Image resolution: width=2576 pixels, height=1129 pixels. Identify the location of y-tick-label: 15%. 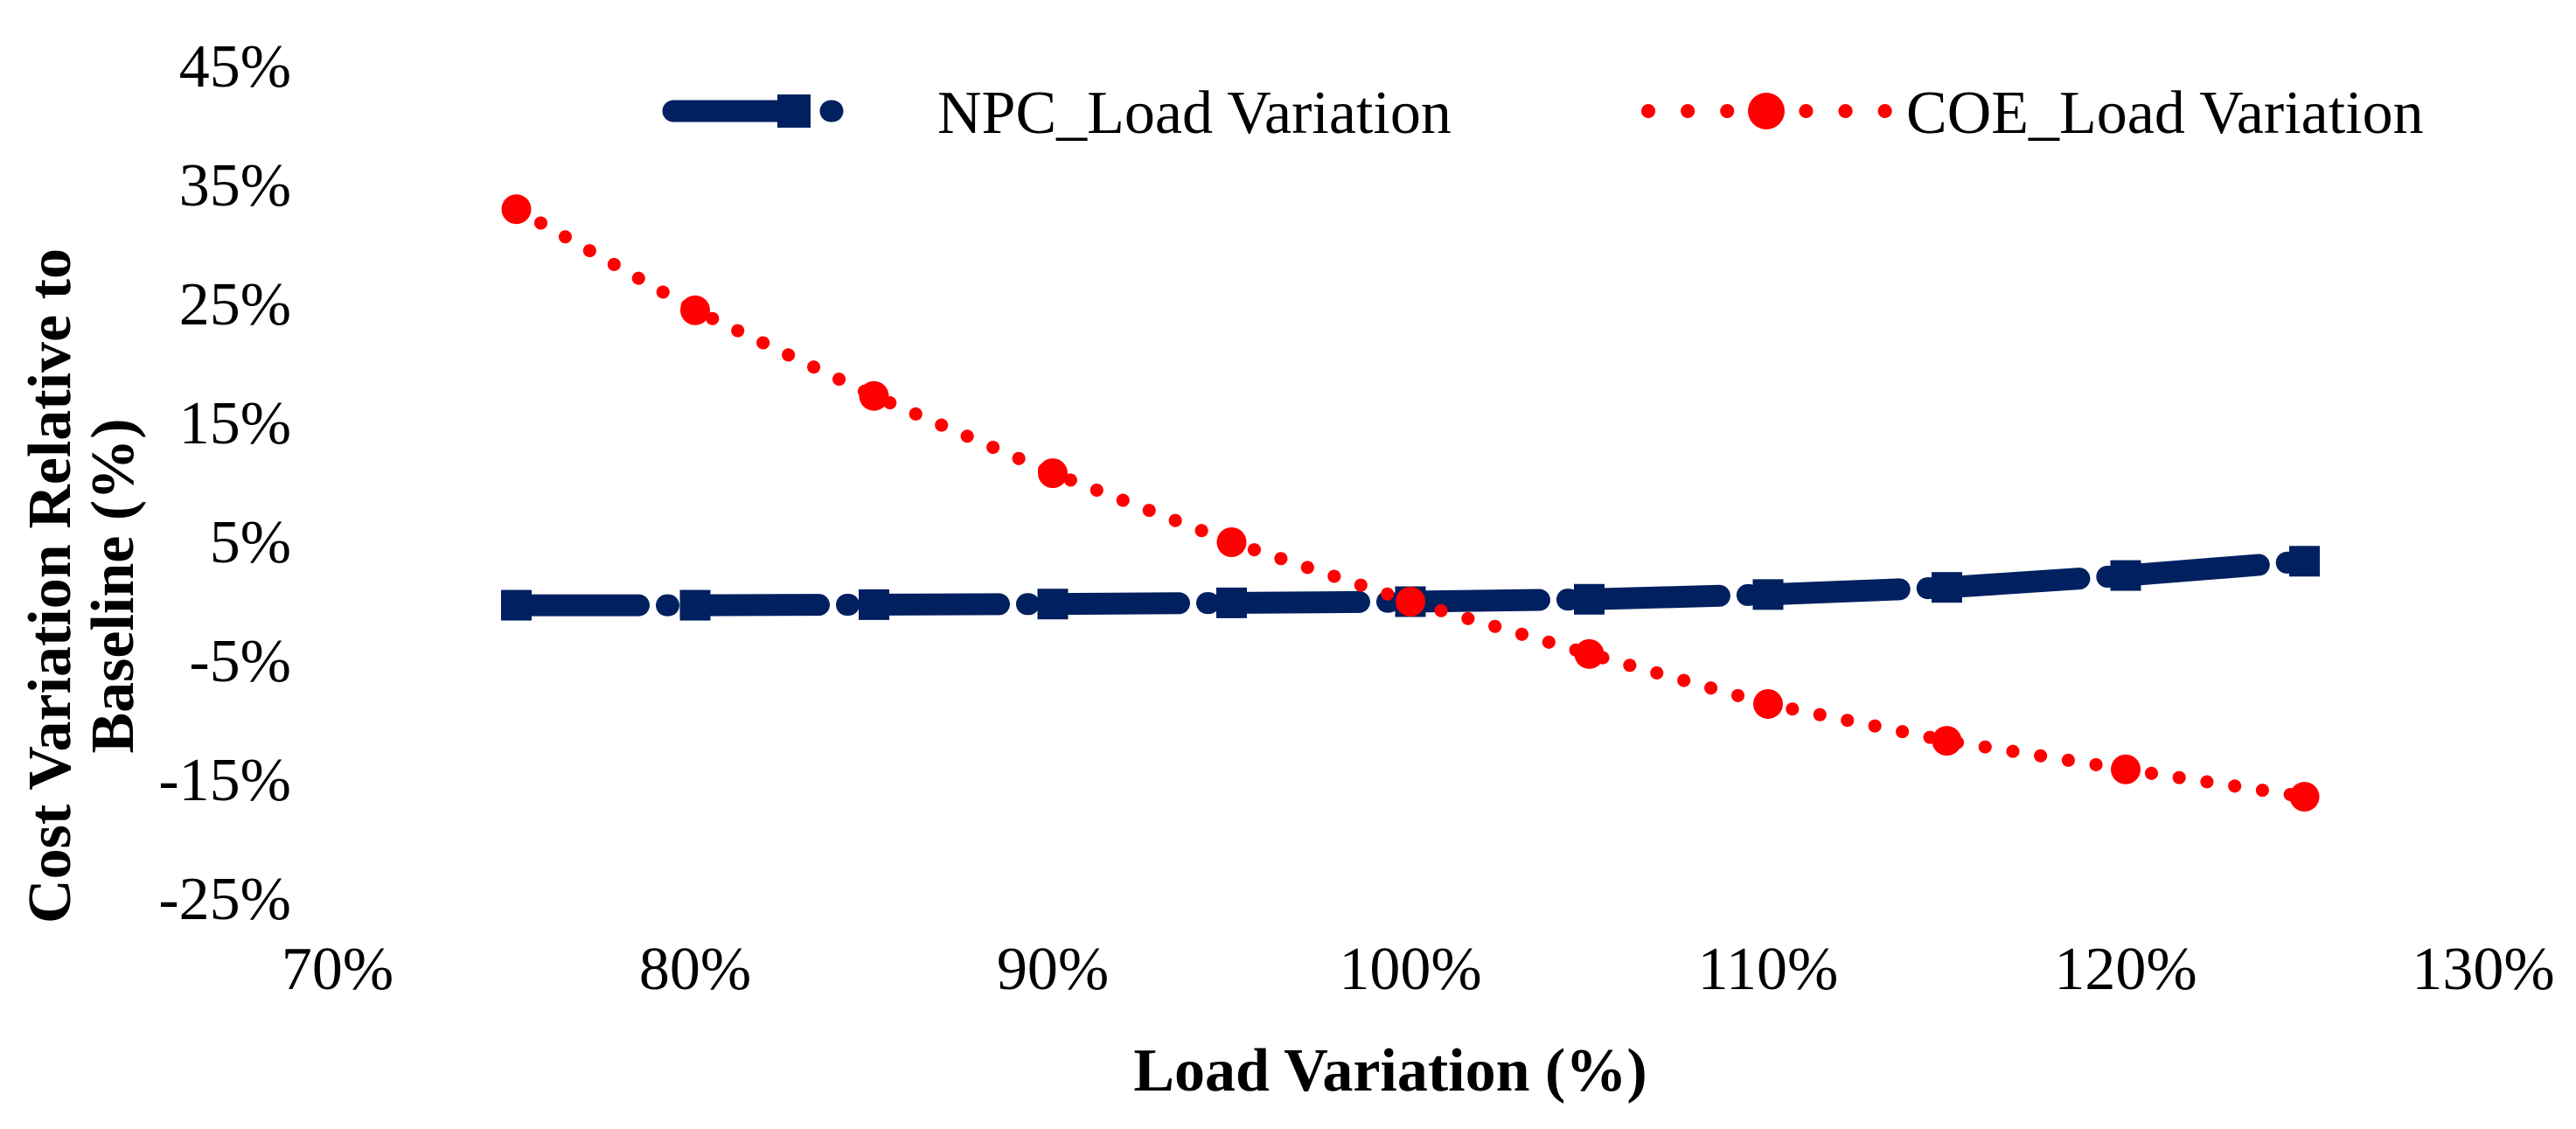
(235, 424).